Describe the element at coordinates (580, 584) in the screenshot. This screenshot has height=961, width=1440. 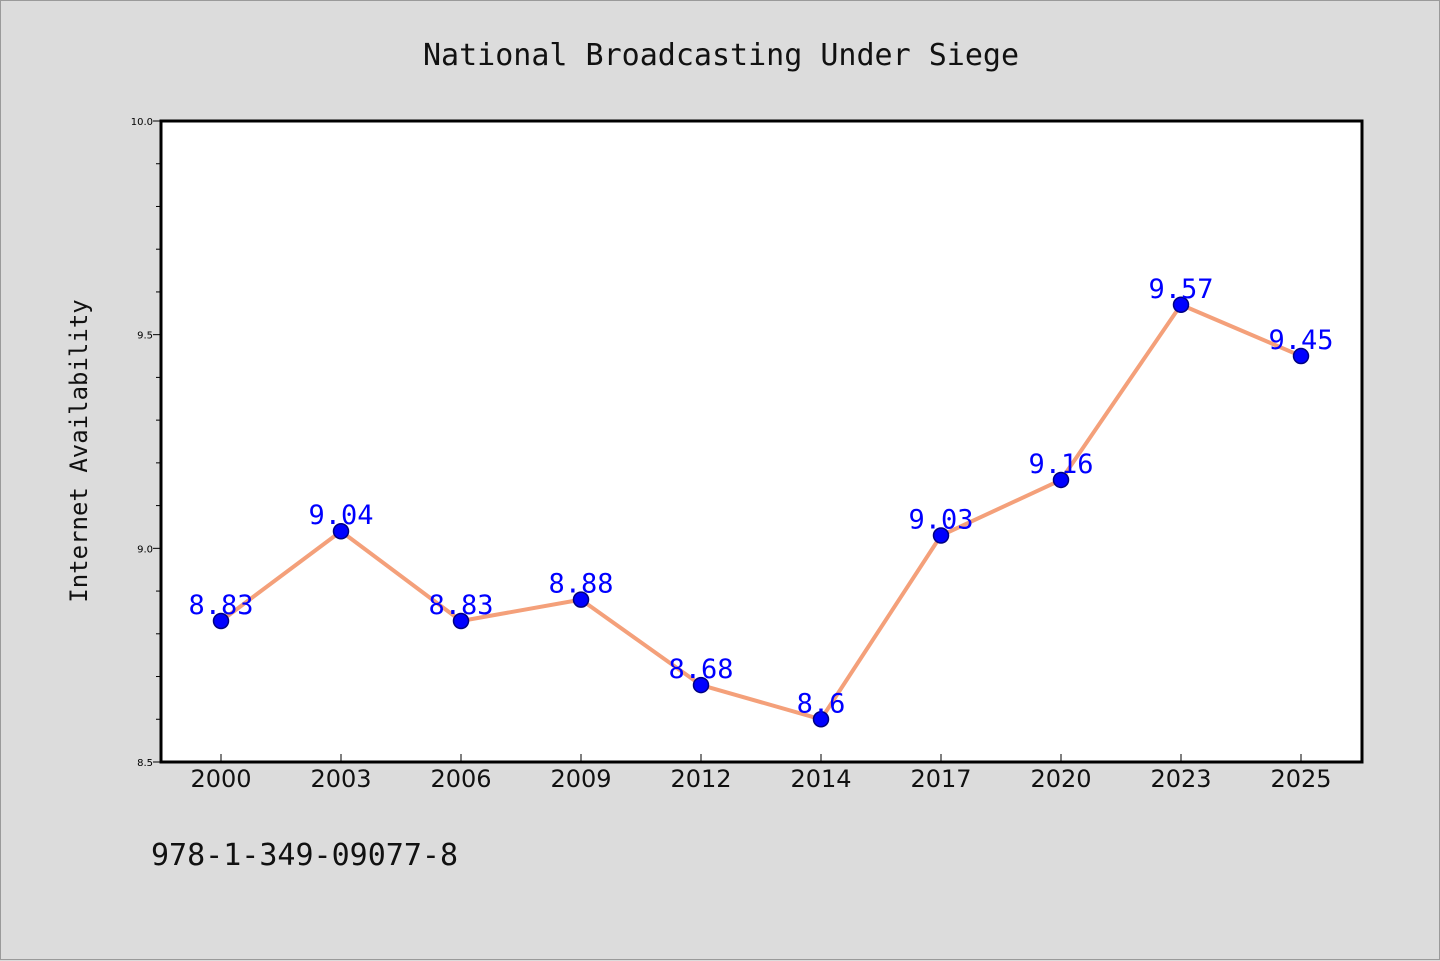
I see `data-label: 8.88` at that location.